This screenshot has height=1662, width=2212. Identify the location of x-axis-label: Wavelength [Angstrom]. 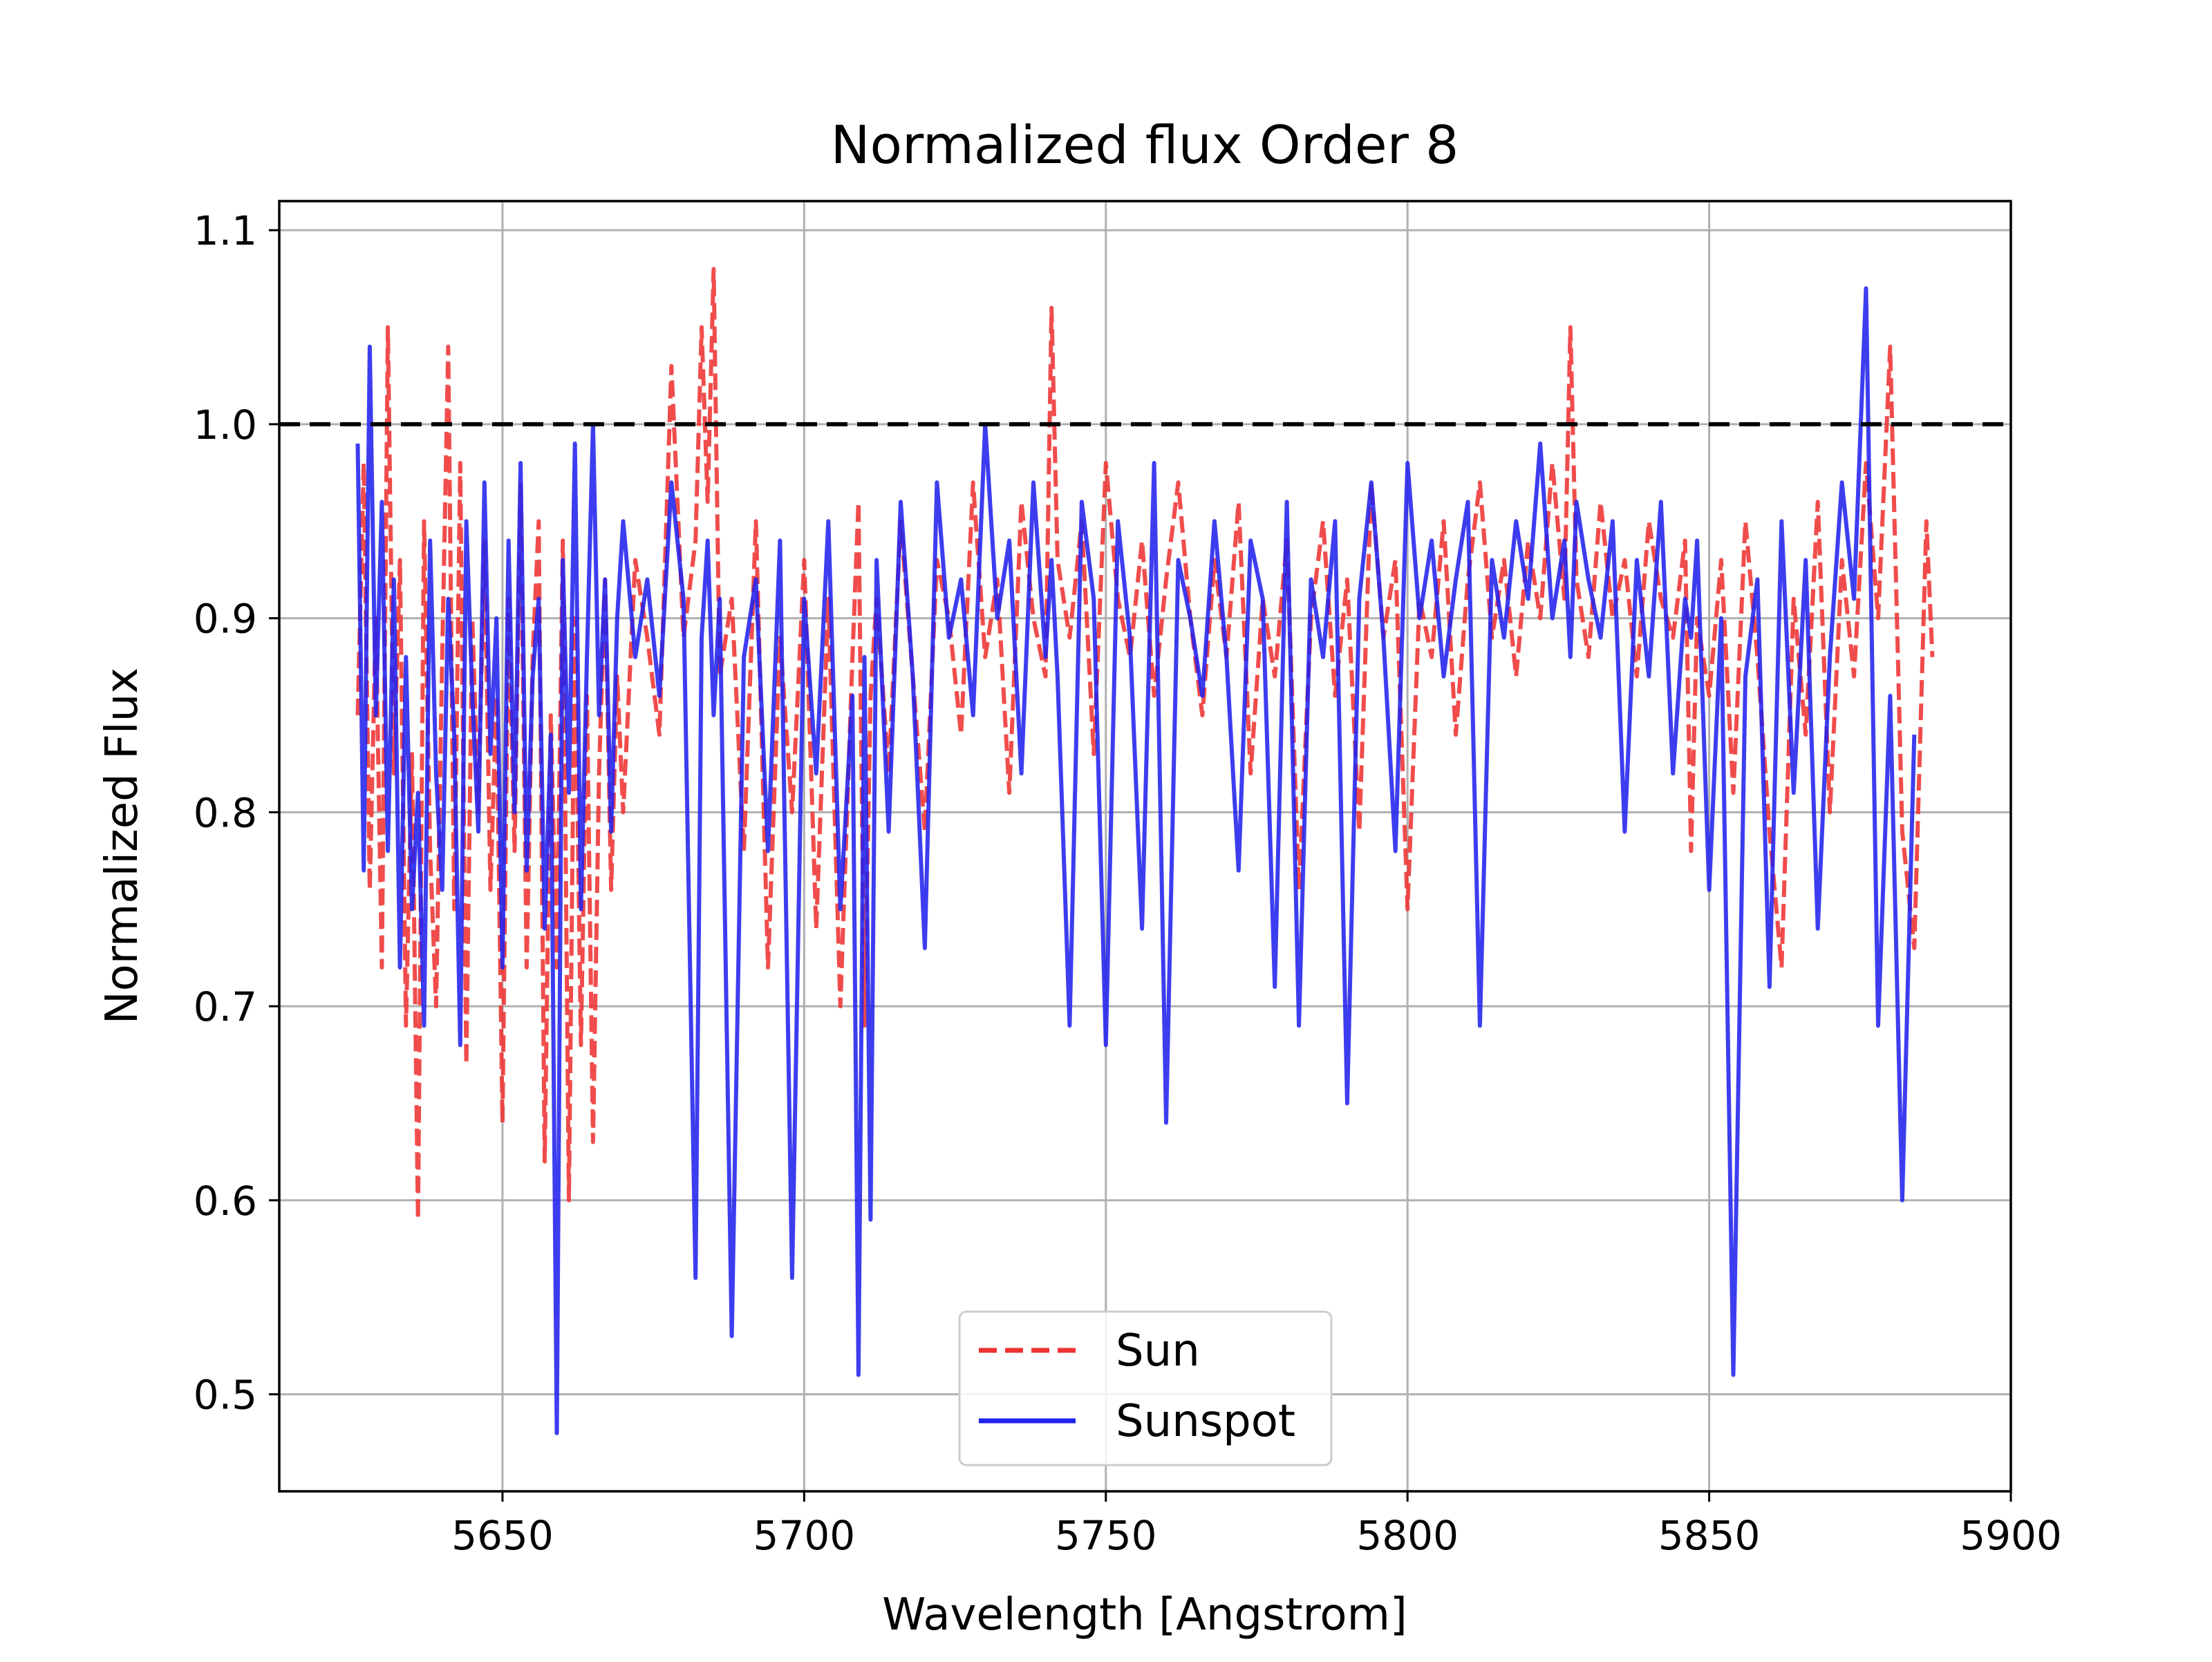
(1145, 1615).